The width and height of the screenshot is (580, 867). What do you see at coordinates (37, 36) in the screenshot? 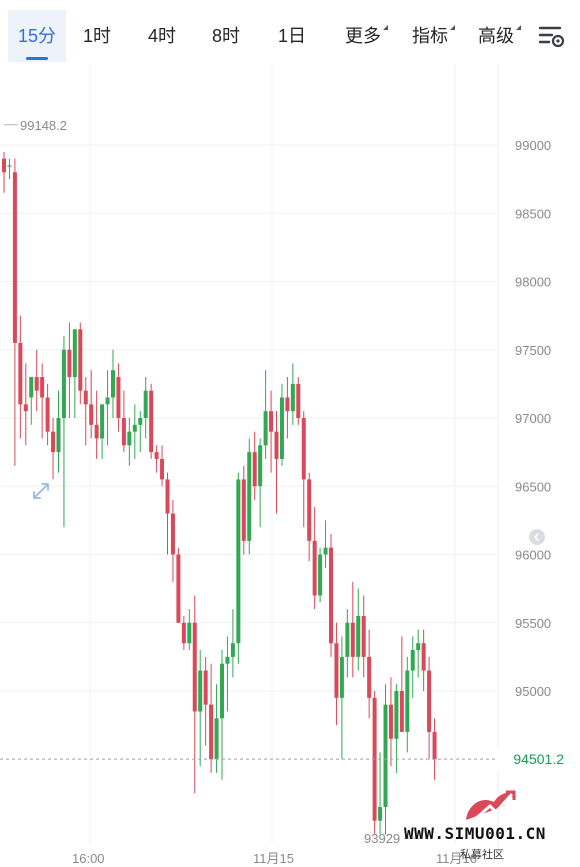
I see `tab-0: 15分` at bounding box center [37, 36].